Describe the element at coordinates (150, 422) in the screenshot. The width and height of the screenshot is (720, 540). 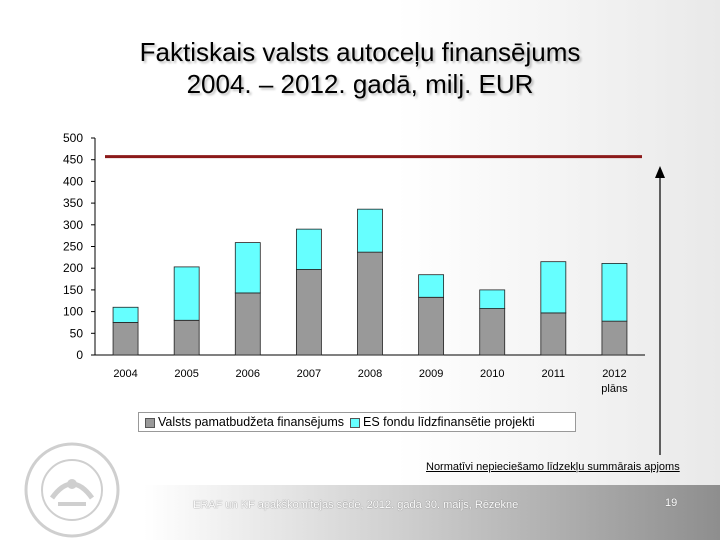
I see `legend-swatch-base` at that location.